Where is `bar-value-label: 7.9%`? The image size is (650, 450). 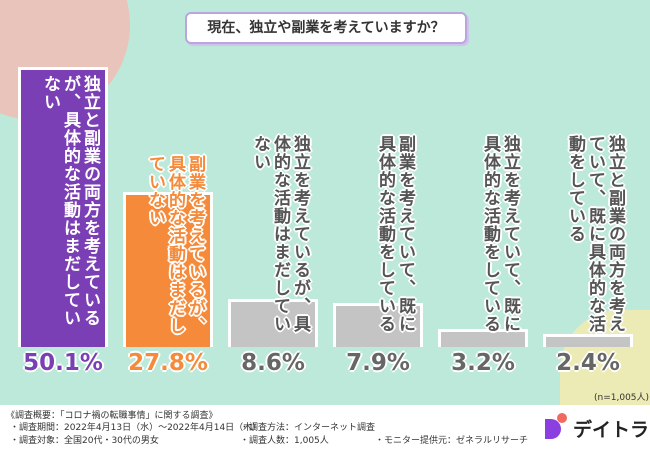
bar-value-label: 7.9% is located at coordinates (378, 363).